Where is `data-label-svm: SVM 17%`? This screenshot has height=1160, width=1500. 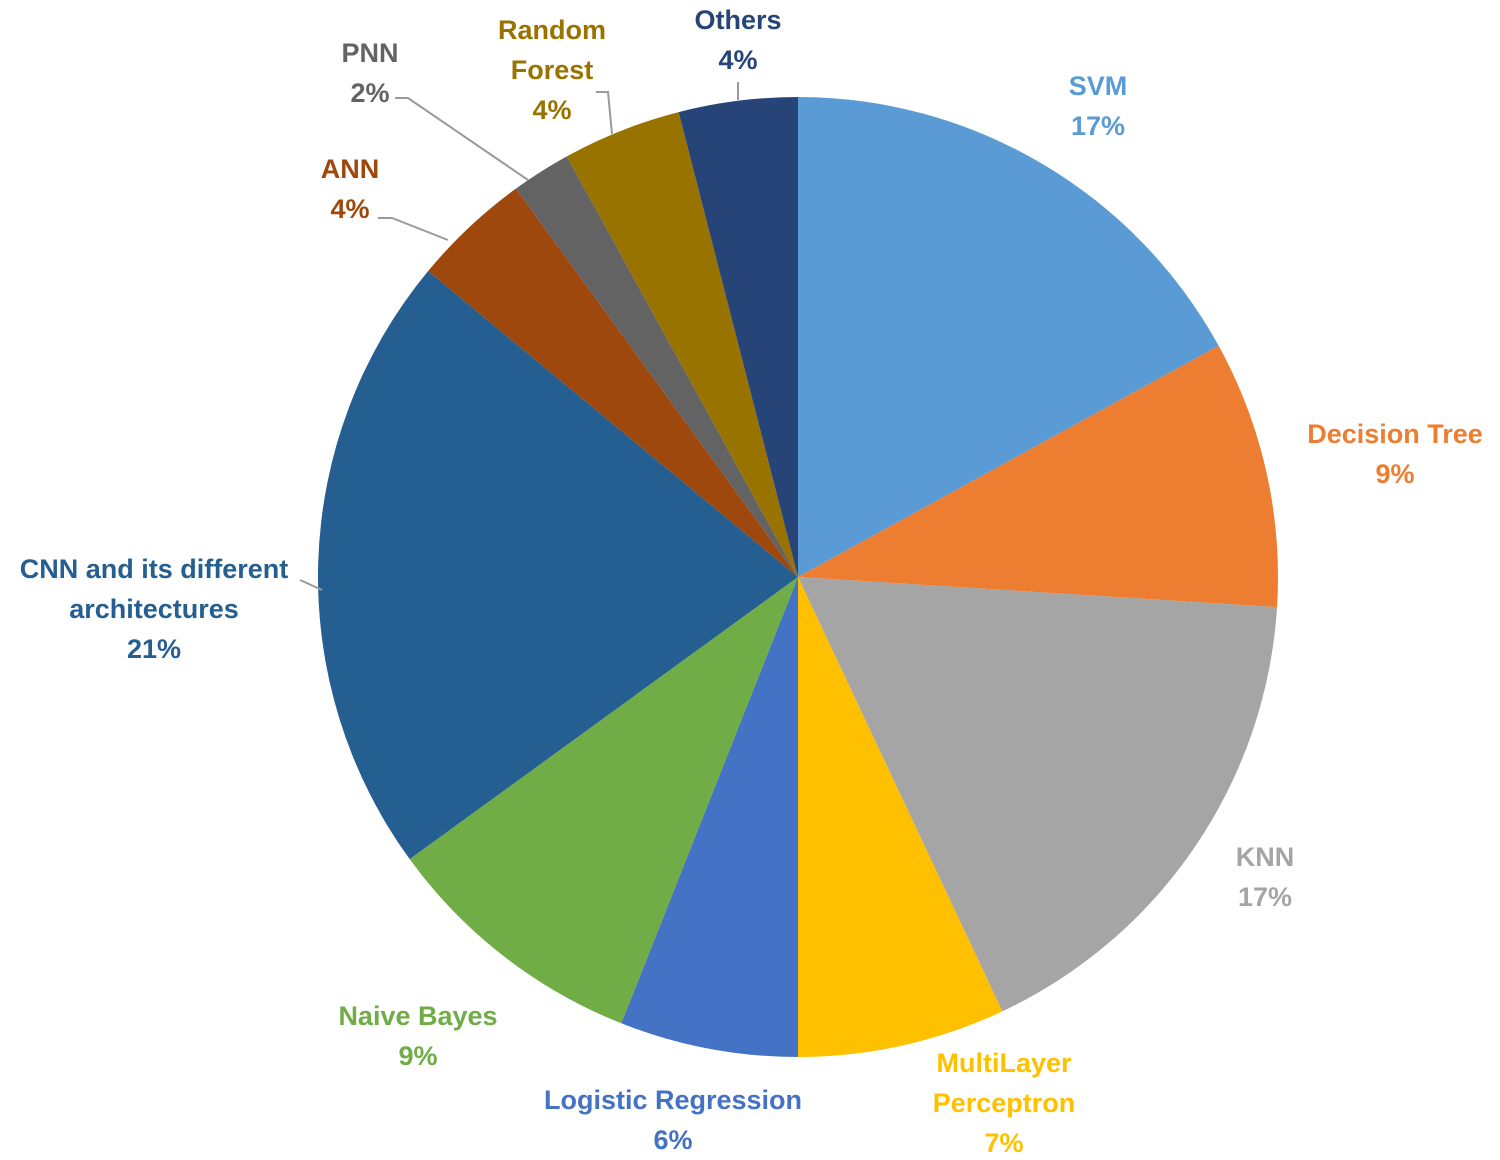
data-label-svm: SVM 17% is located at coordinates (1098, 106).